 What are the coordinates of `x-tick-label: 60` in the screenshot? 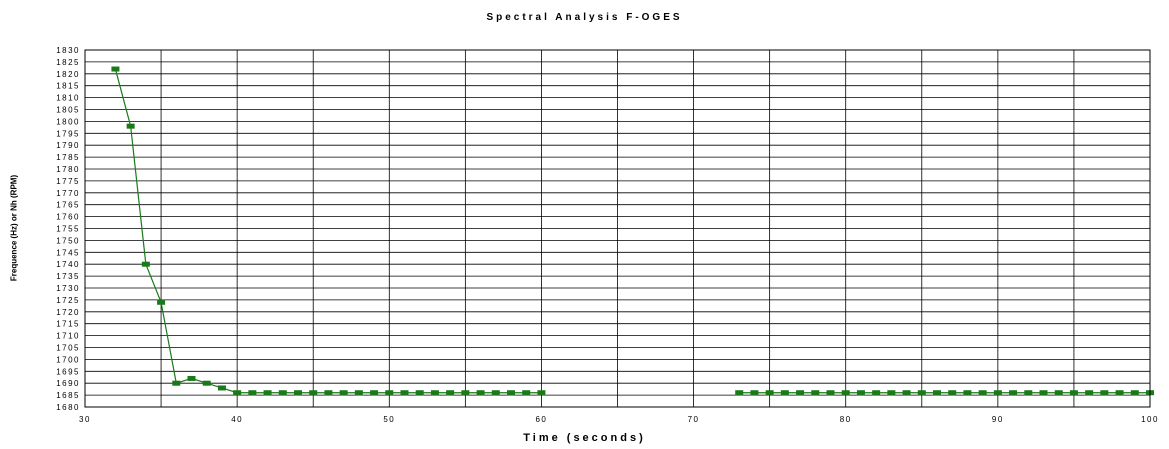 It's located at (541, 419).